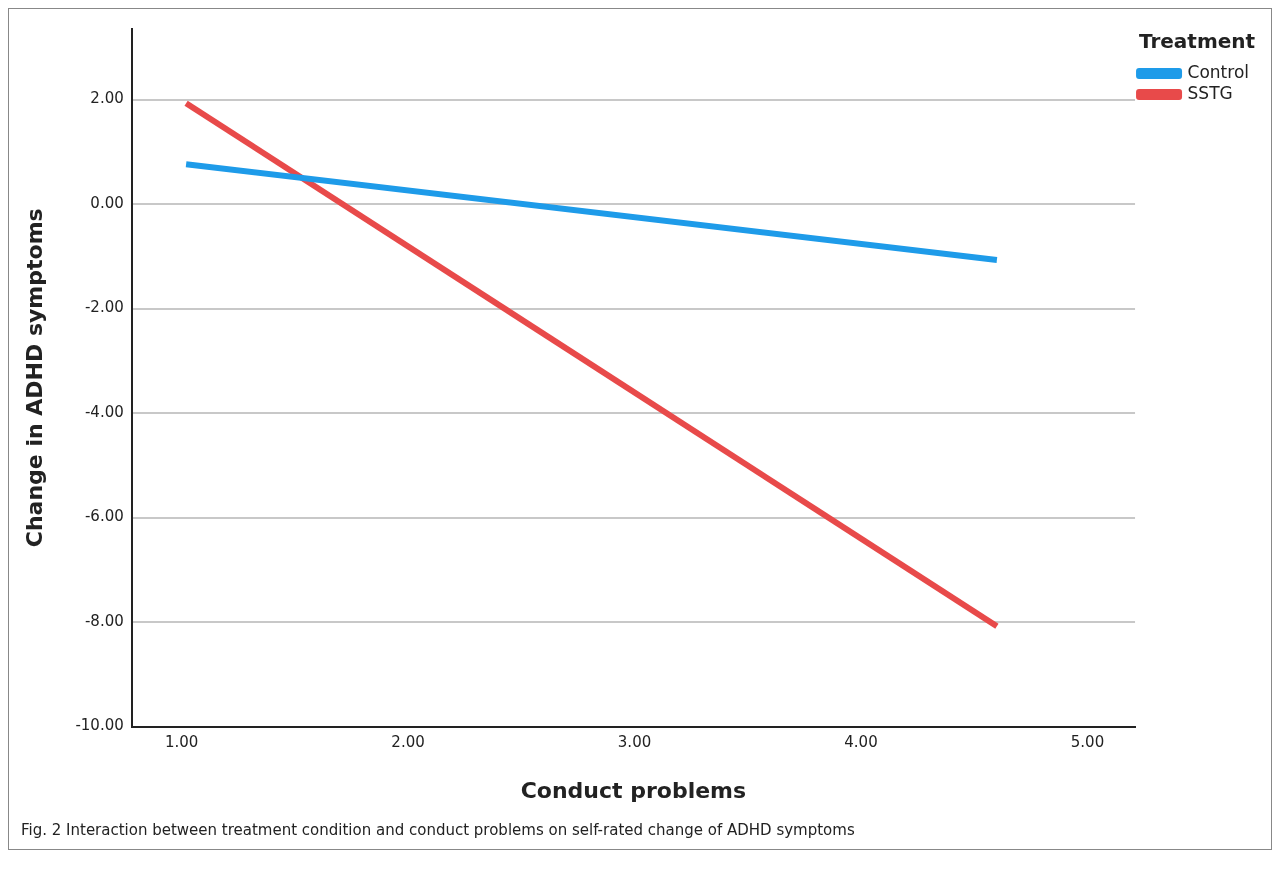 The height and width of the screenshot is (896, 1284). I want to click on y-tick-label: -8.00, so click(104, 620).